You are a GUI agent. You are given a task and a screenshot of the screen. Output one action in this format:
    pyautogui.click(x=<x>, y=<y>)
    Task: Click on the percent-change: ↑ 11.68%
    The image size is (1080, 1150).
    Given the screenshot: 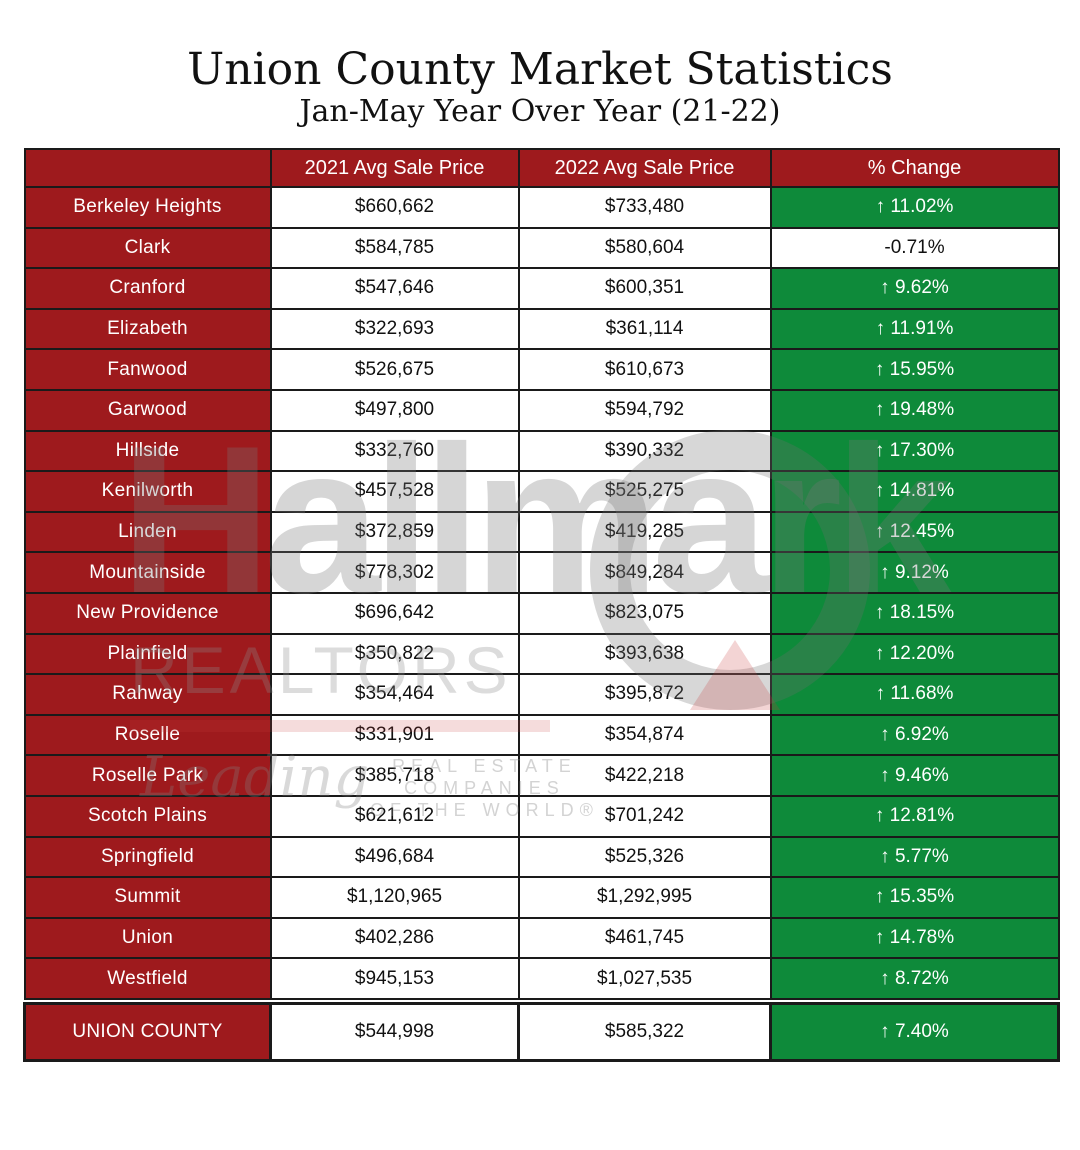 What is the action you would take?
    pyautogui.click(x=914, y=694)
    